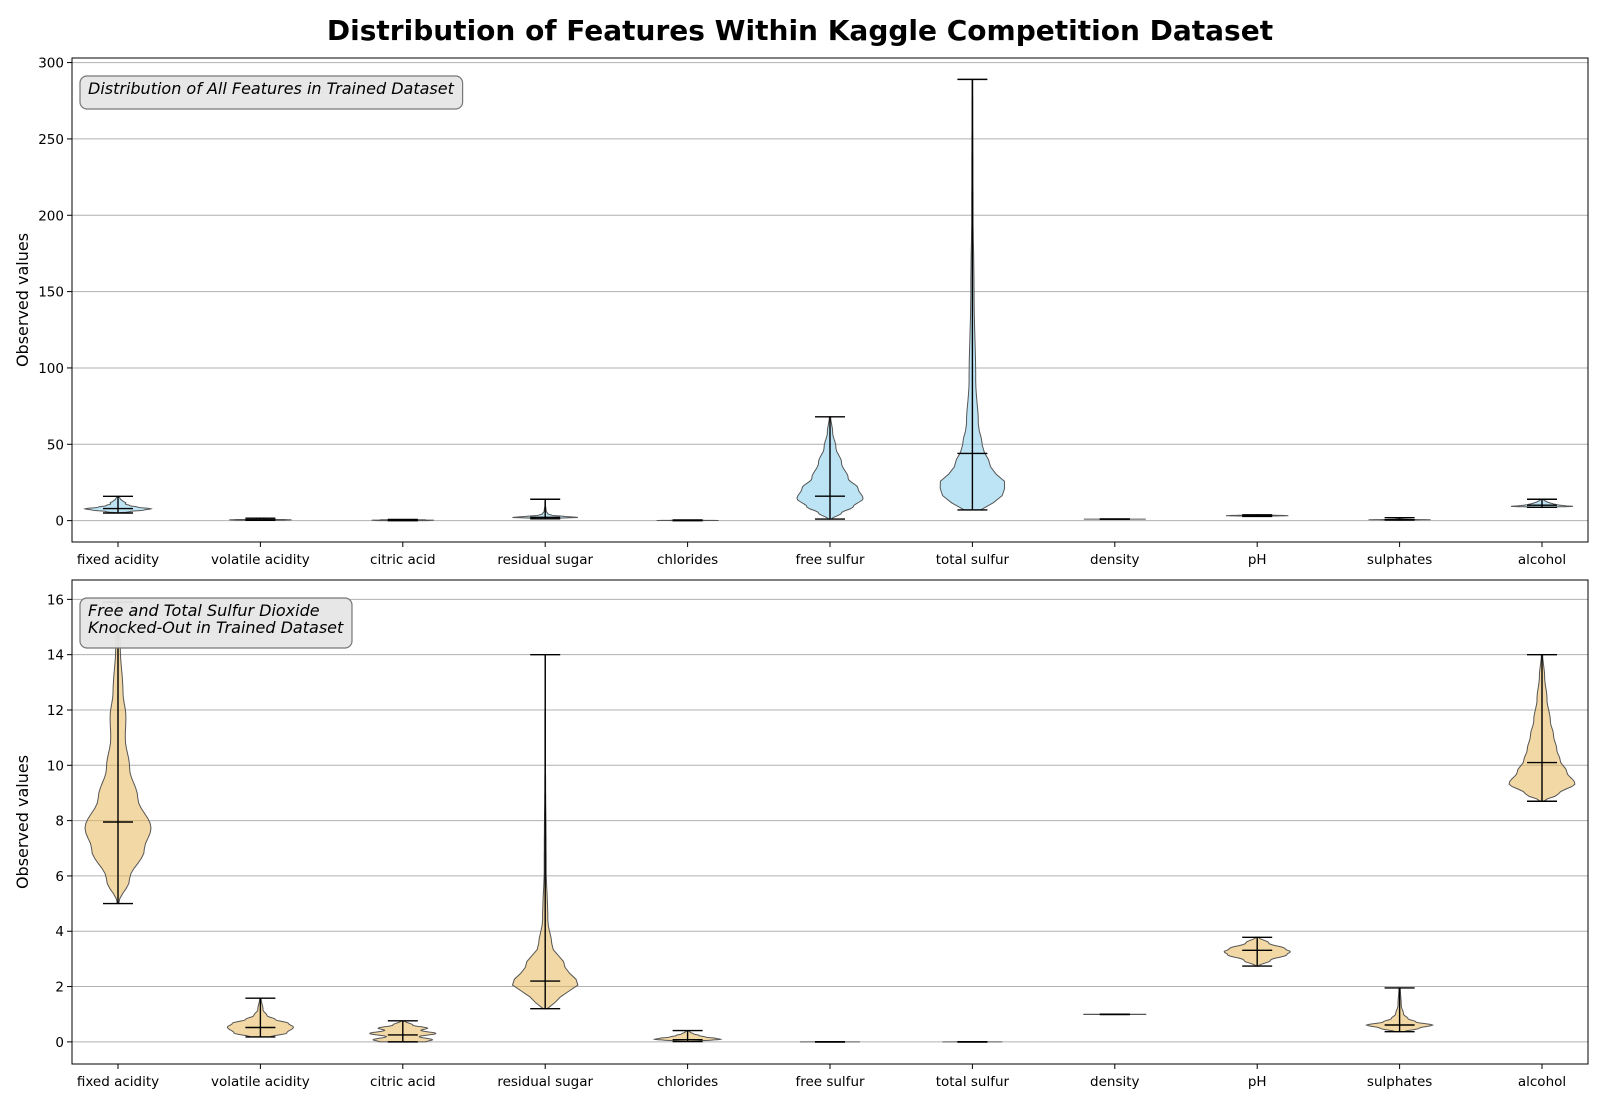 This screenshot has height=1100, width=1600. I want to click on y-tick-label: 4, so click(59, 932).